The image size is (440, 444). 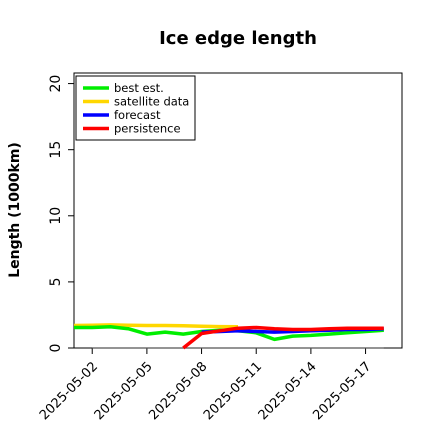 What do you see at coordinates (56, 348) in the screenshot?
I see `y-tick-label: 0` at bounding box center [56, 348].